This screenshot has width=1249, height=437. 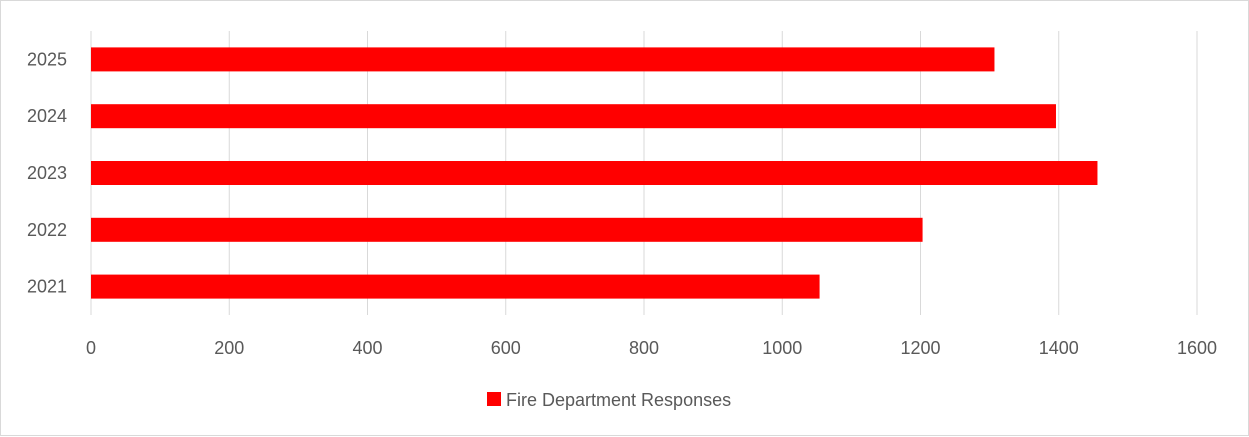 What do you see at coordinates (494, 399) in the screenshot?
I see `legend-swatch` at bounding box center [494, 399].